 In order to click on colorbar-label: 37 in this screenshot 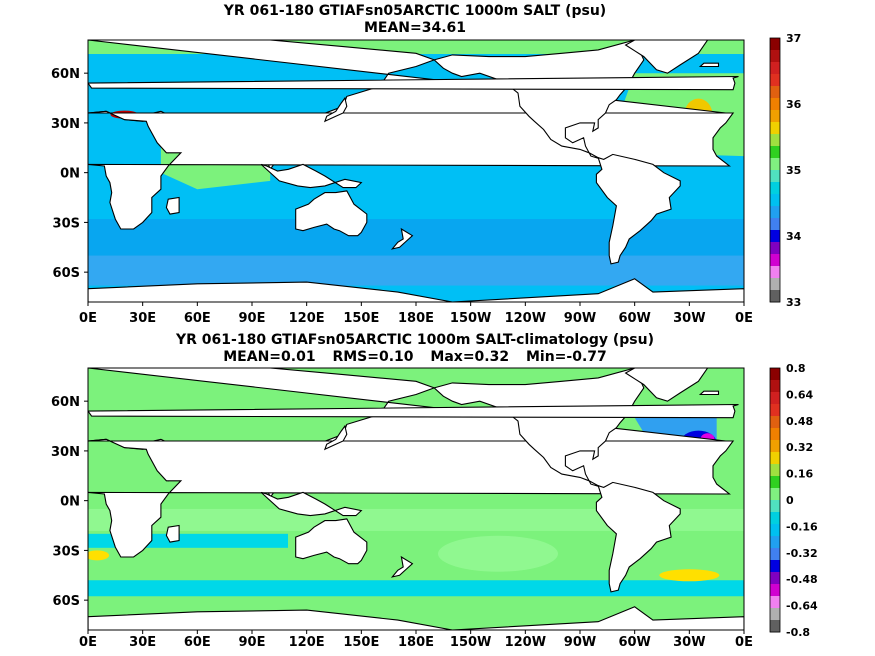, I will do `click(793, 38)`.